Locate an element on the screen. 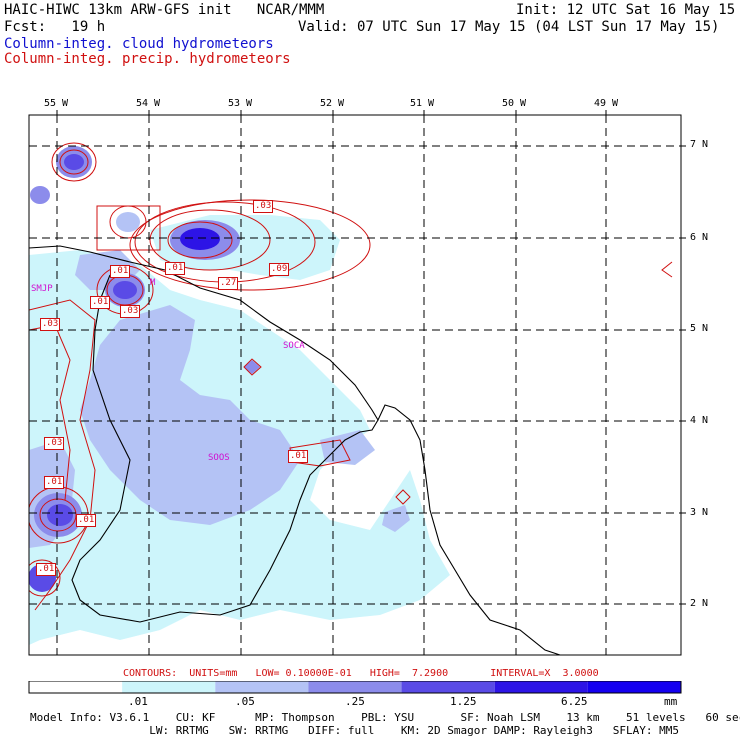  colorbar-unit: mm is located at coordinates (671, 701).